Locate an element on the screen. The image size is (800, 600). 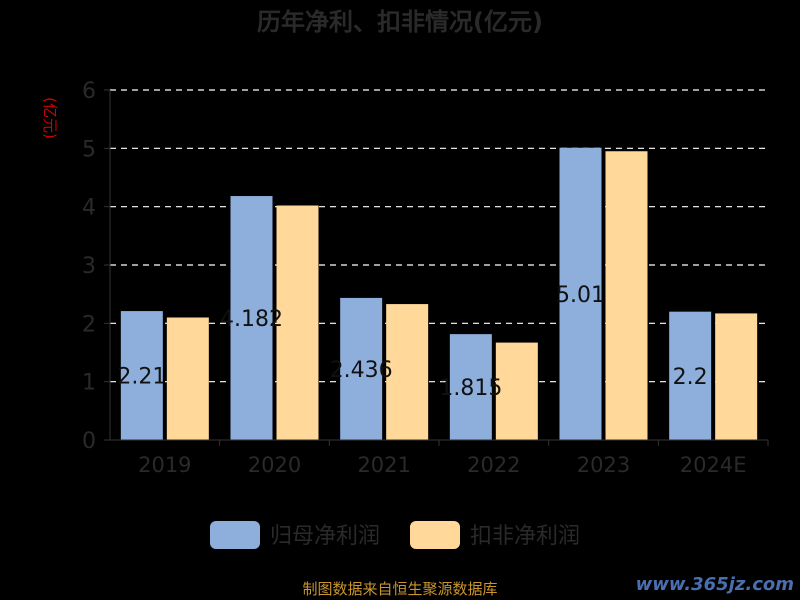
y-tick-label: 6 is located at coordinates (89, 91).